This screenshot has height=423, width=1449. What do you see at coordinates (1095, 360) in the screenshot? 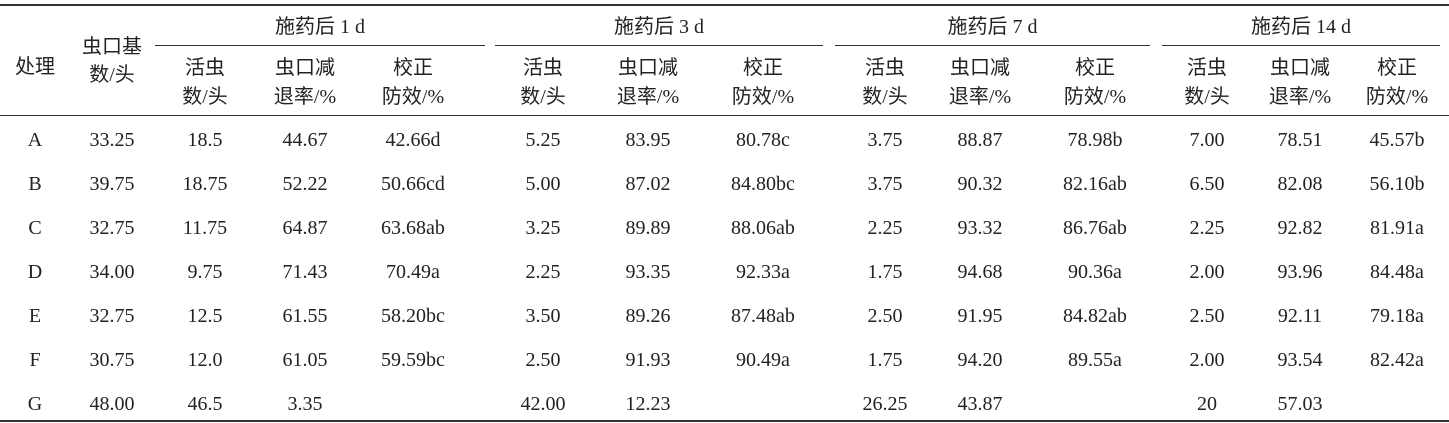
I see `cell: 89.55a` at bounding box center [1095, 360].